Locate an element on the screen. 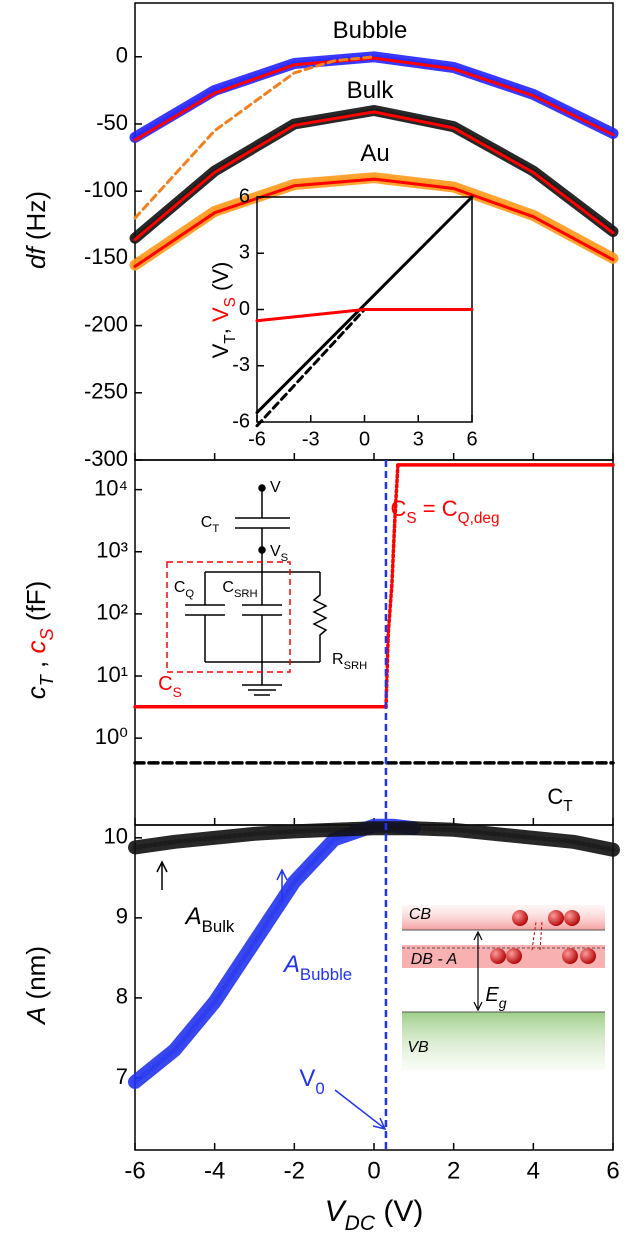 This screenshot has width=626, height=1240. annotation: ABubble is located at coordinates (317, 967).